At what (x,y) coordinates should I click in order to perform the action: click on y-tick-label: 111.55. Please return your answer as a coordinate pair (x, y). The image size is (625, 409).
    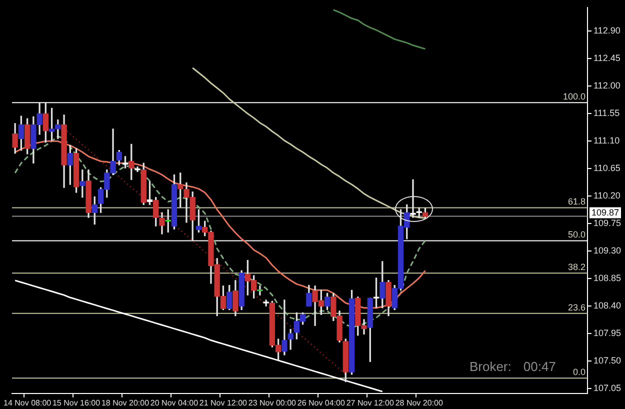
    Looking at the image, I should click on (606, 113).